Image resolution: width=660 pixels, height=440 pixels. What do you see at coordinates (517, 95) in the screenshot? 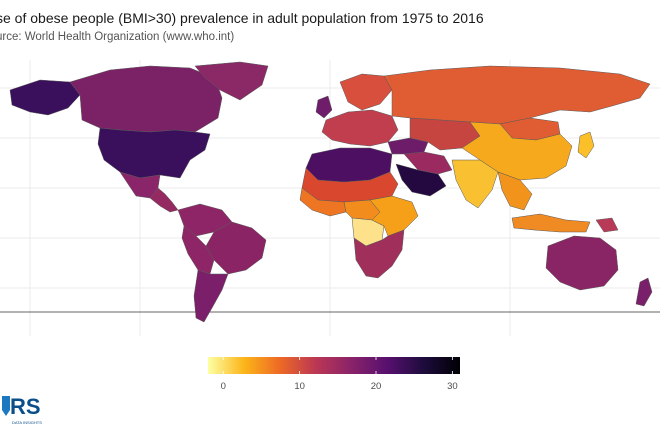
I see `region-russia` at bounding box center [517, 95].